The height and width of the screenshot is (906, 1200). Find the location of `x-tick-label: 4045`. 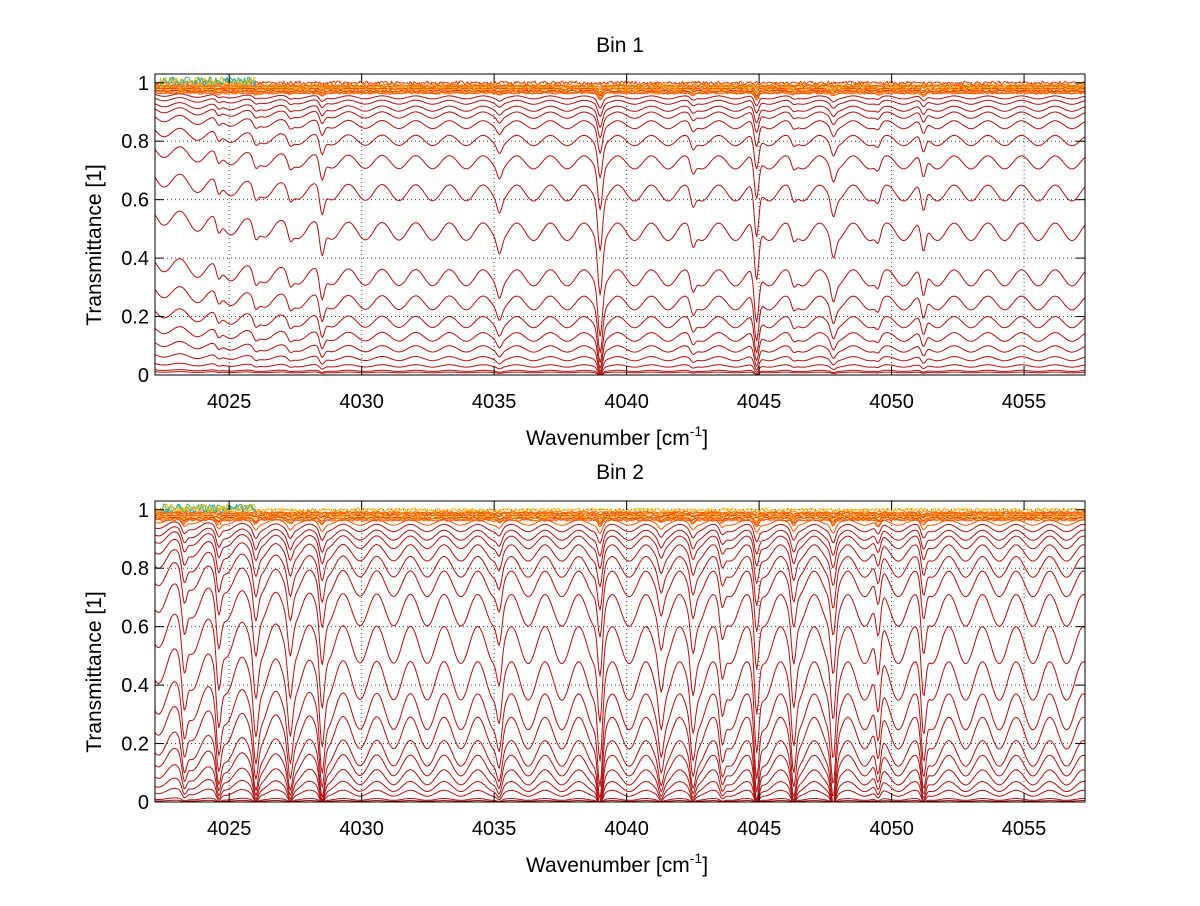

x-tick-label: 4045 is located at coordinates (759, 829).